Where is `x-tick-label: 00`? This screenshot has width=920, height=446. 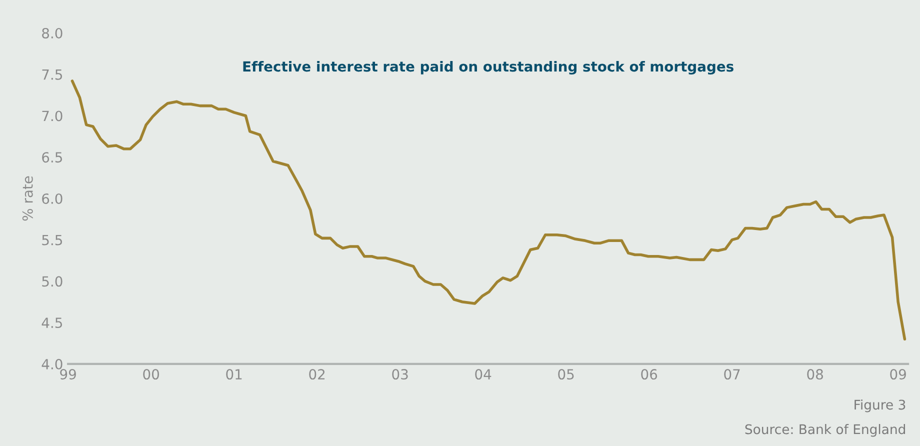 x-tick-label: 00 is located at coordinates (151, 374).